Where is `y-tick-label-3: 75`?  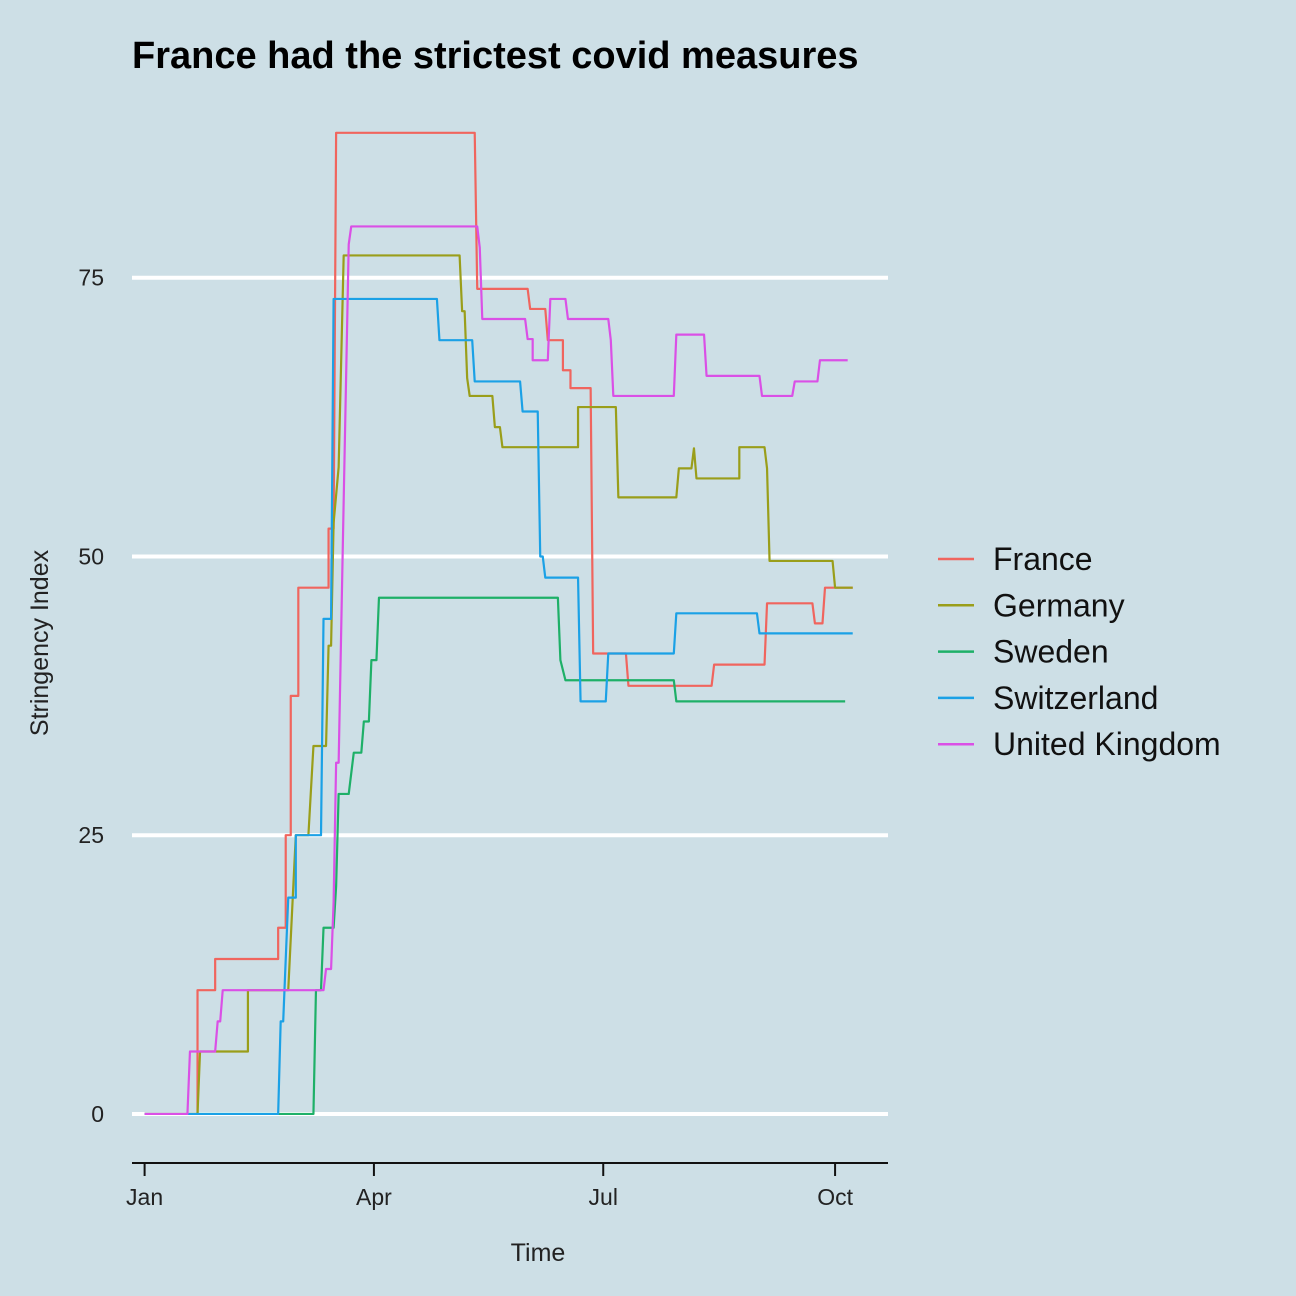
y-tick-label-3: 75 is located at coordinates (91, 278).